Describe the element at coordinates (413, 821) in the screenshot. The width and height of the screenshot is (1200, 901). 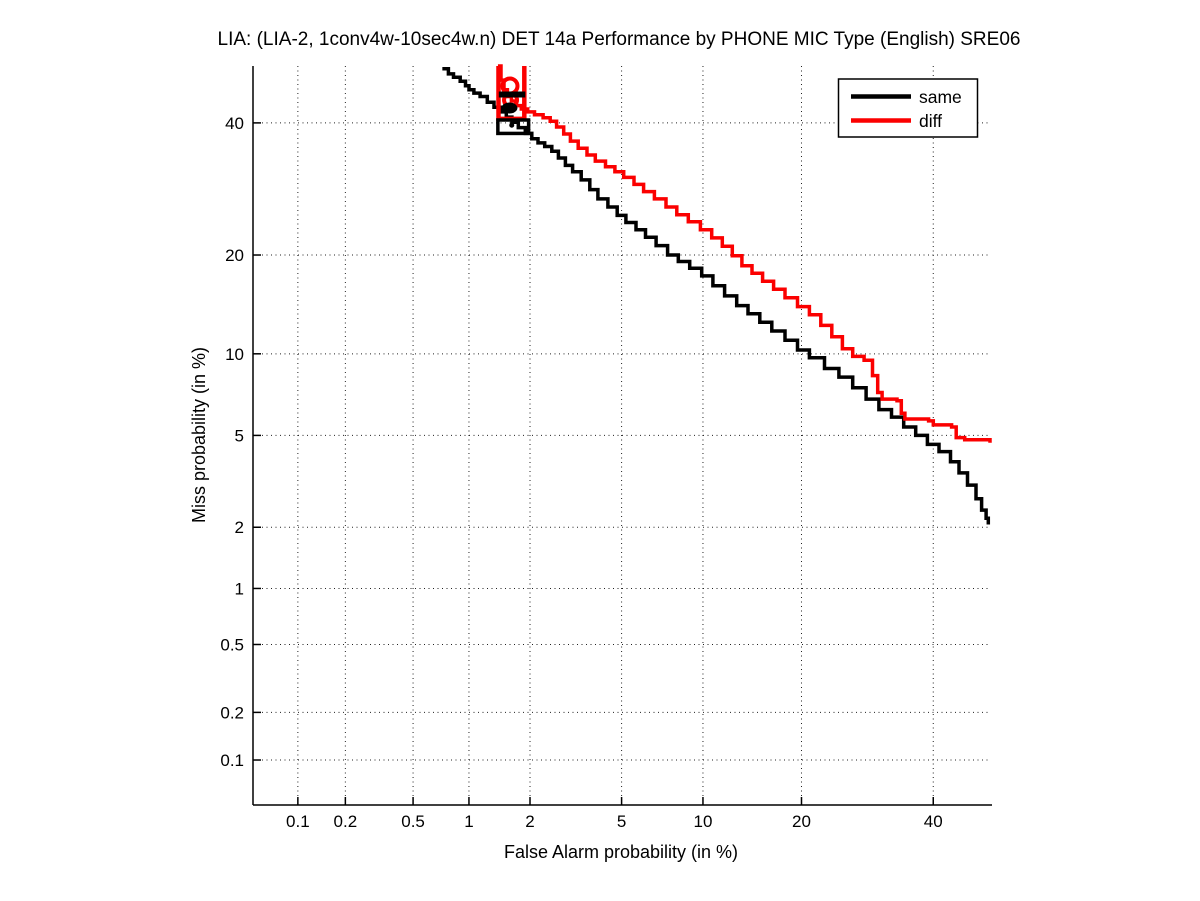
I see `x-tick-label: 0.5` at that location.